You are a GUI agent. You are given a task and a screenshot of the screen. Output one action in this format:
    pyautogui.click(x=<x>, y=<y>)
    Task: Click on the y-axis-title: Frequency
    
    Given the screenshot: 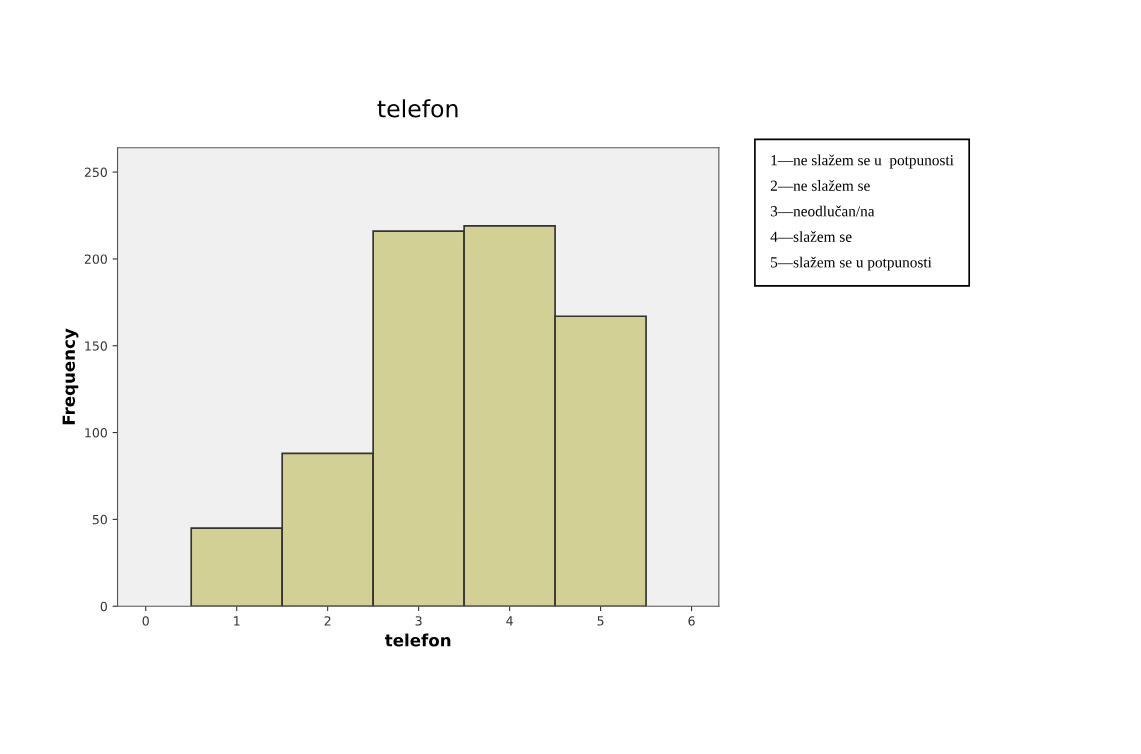 What is the action you would take?
    pyautogui.click(x=70, y=376)
    